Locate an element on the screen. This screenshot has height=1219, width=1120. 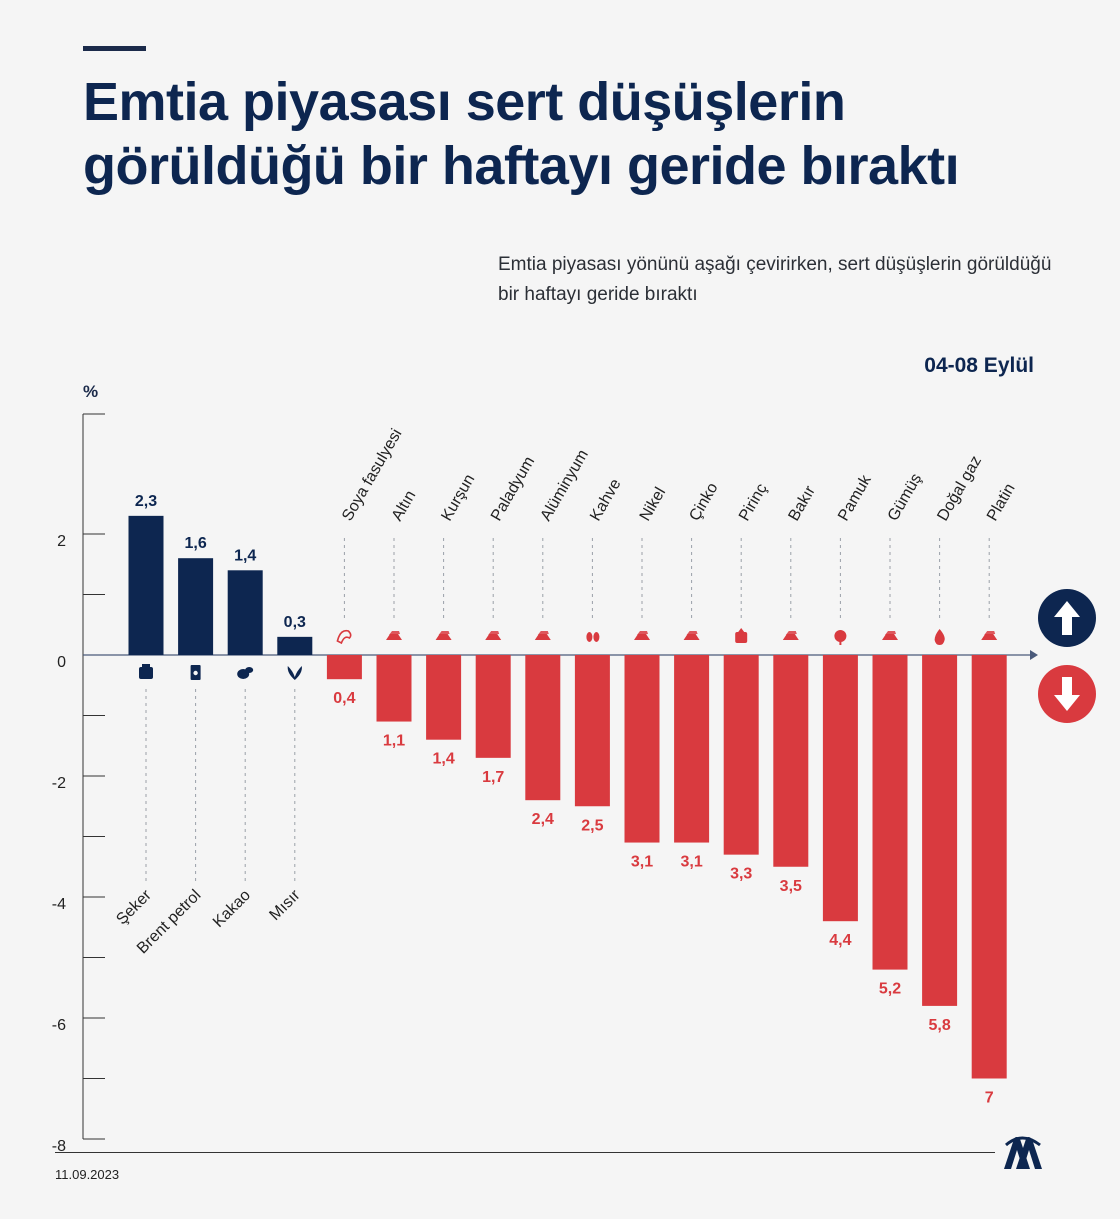
rice-icon is located at coordinates (741, 635).